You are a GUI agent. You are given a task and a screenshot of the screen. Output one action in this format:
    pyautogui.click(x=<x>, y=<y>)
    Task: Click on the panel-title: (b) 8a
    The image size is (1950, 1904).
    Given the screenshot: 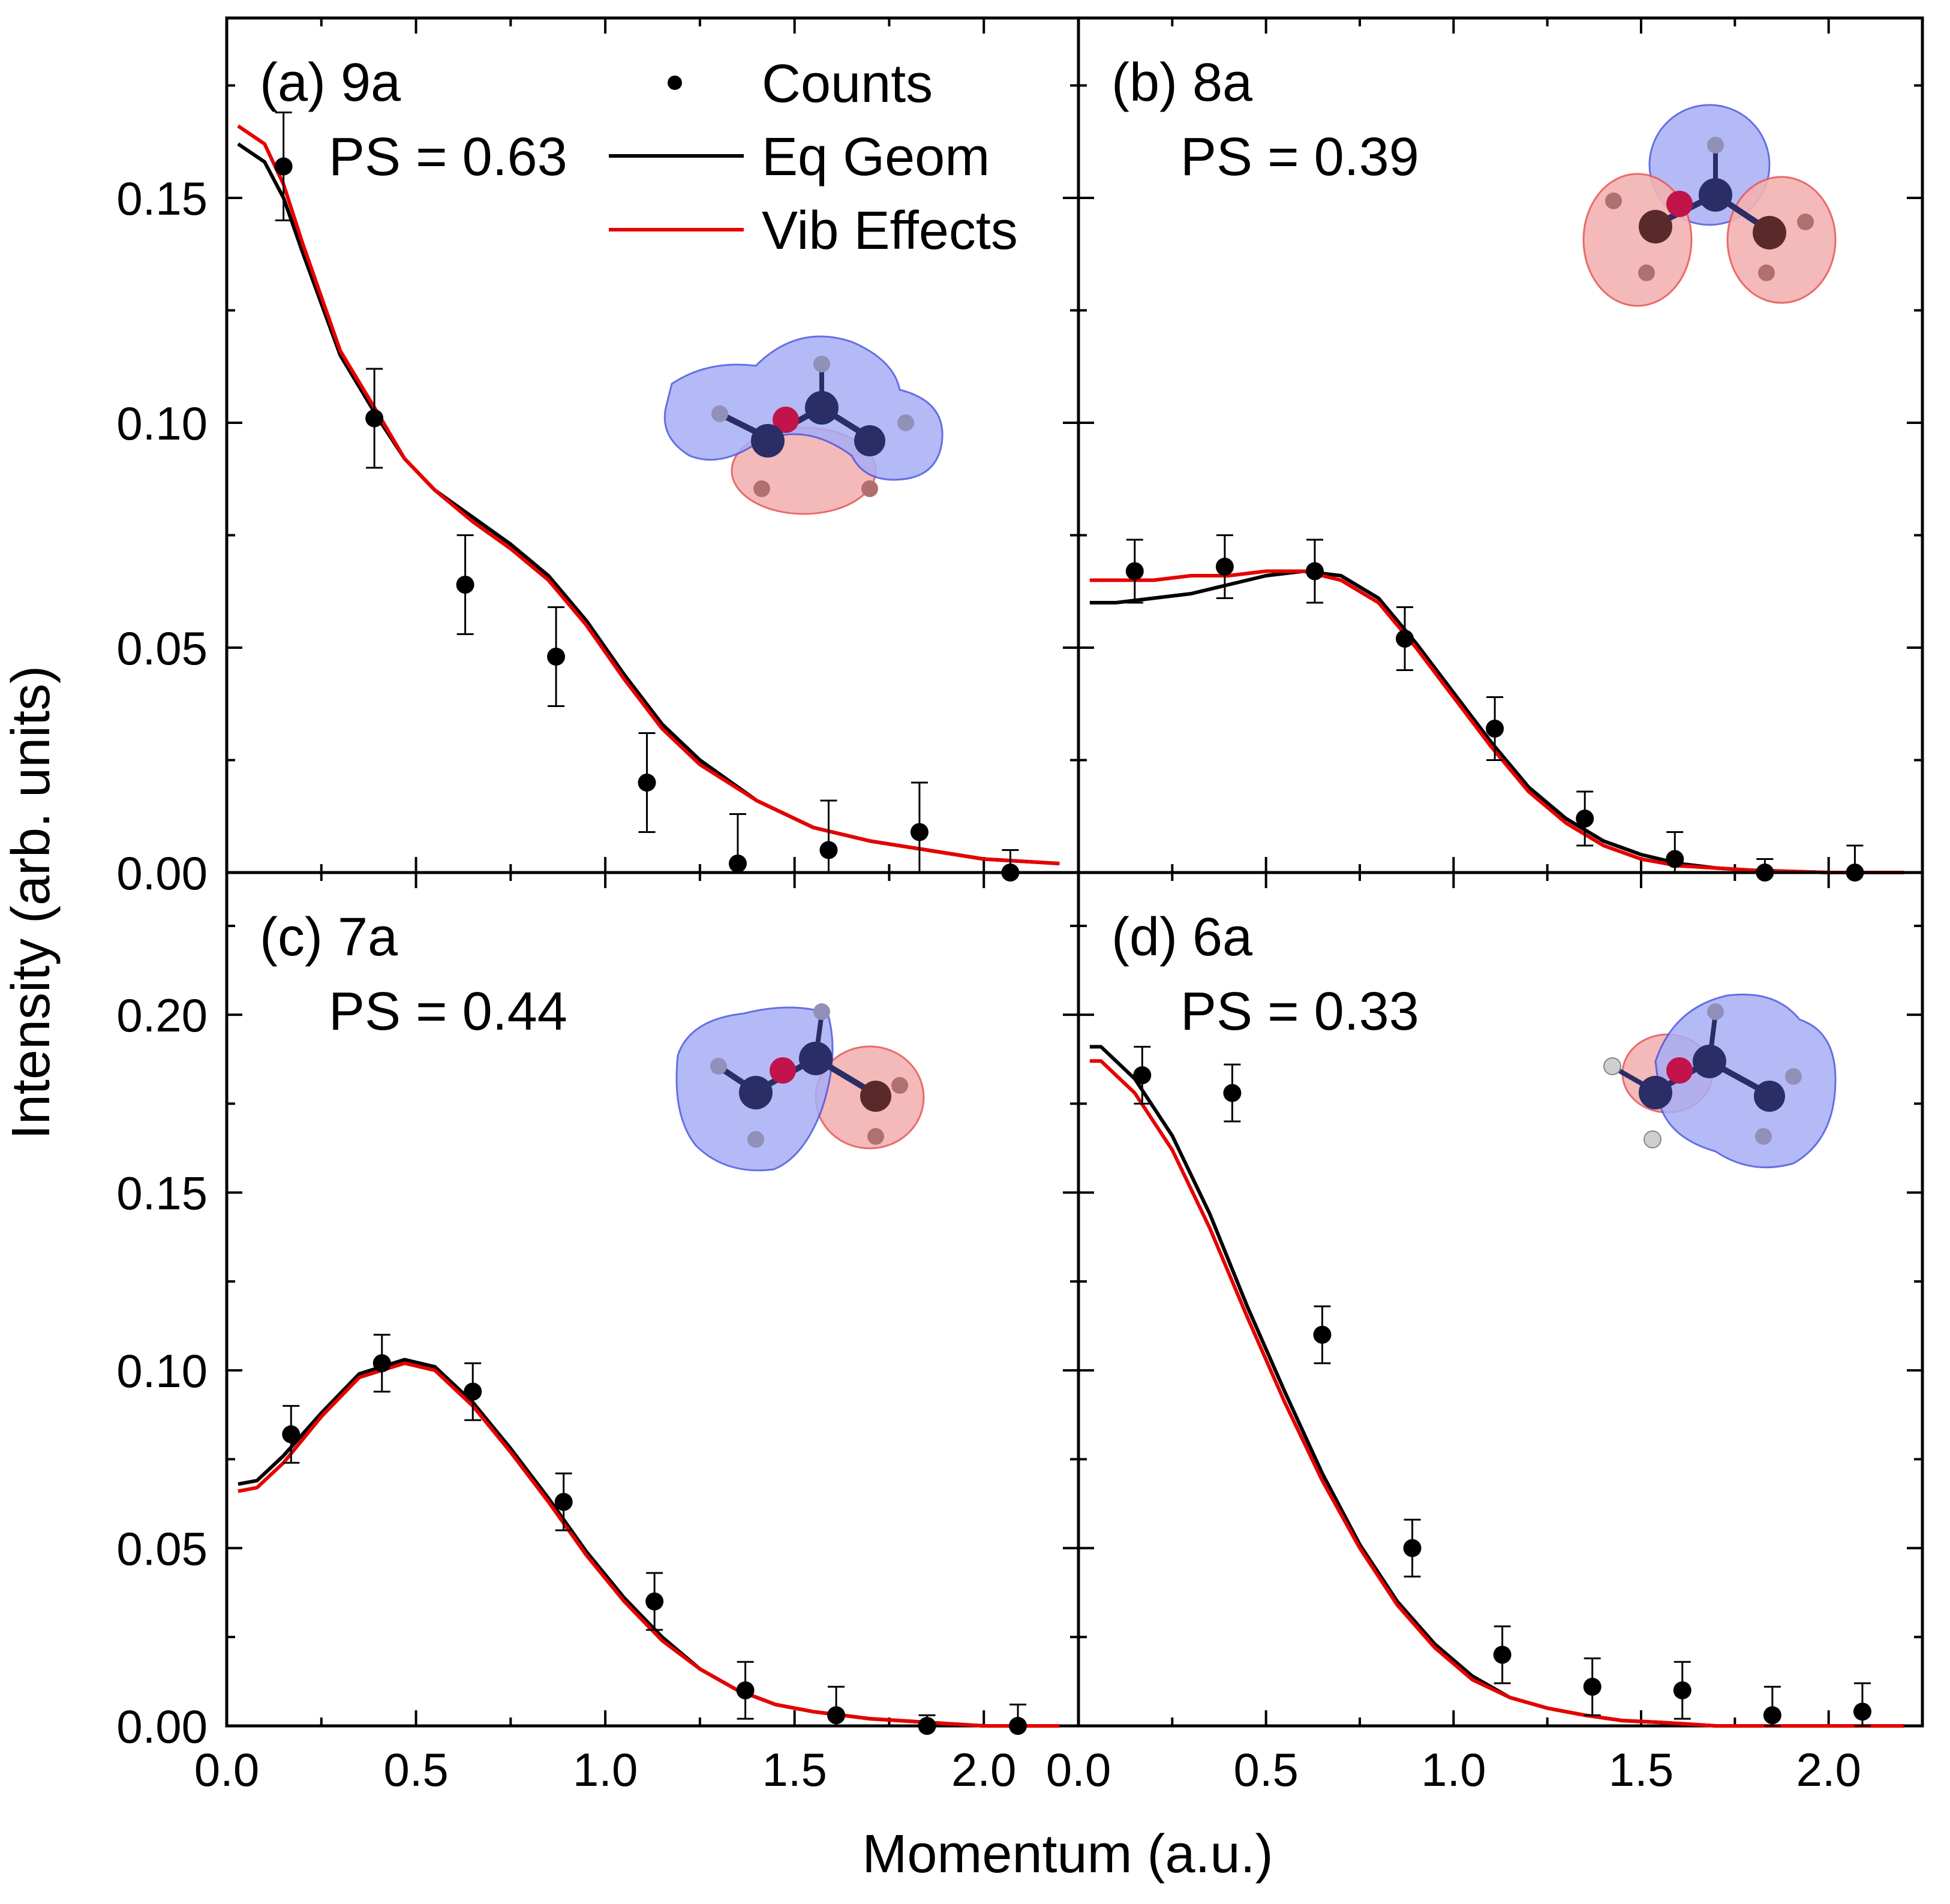 What is the action you would take?
    pyautogui.click(x=1182, y=83)
    